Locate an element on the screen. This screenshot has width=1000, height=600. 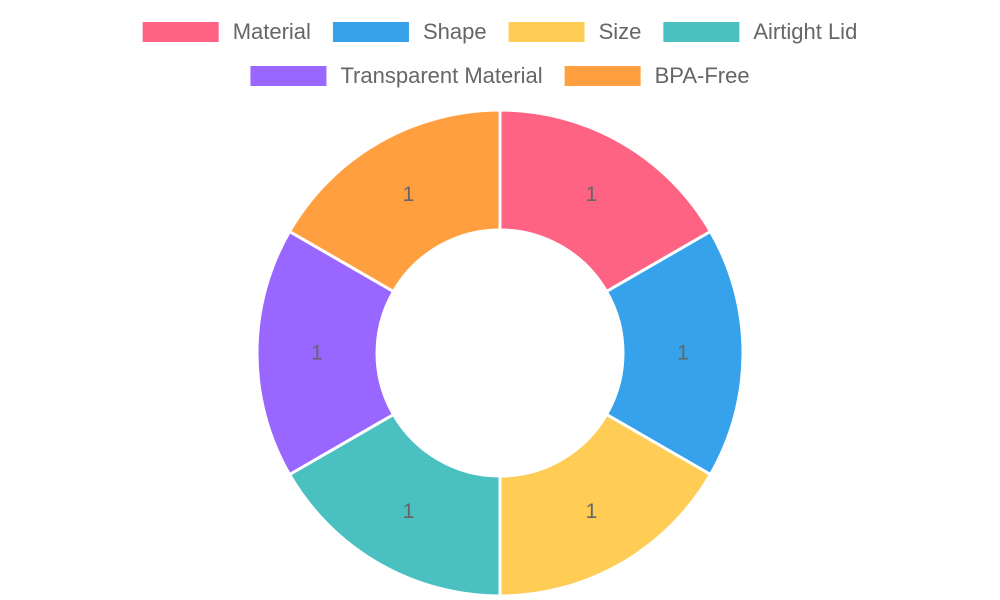
legend-item: Material is located at coordinates (226, 31).